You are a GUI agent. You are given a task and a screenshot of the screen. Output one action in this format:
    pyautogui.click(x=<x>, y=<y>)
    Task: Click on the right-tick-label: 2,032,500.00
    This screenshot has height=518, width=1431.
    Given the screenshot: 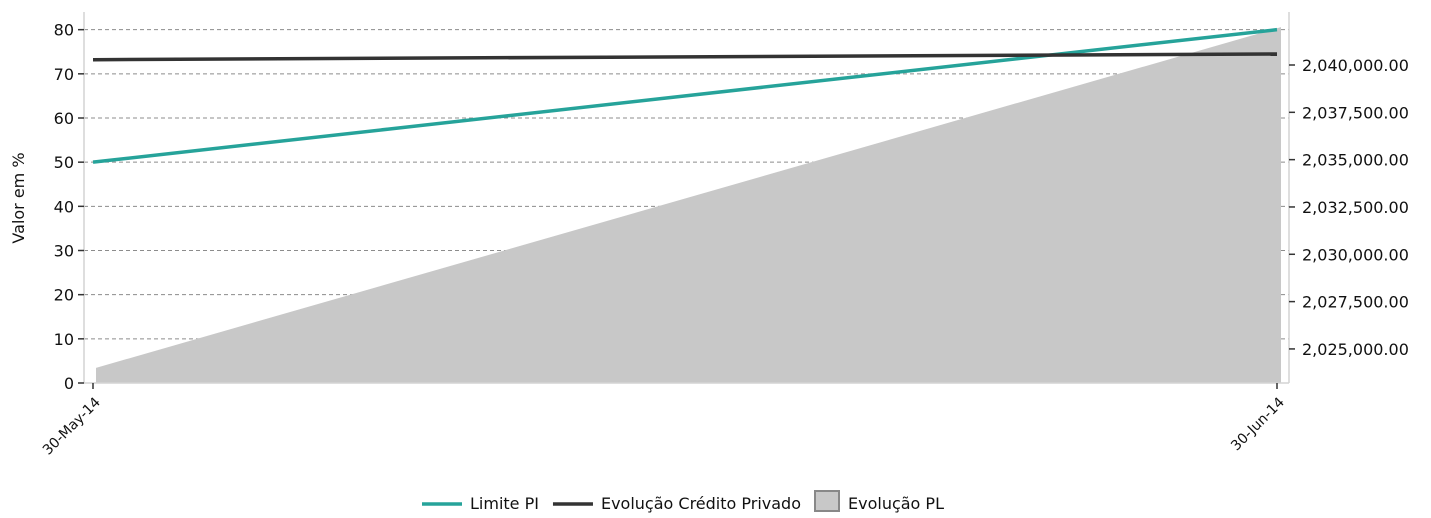 What is the action you would take?
    pyautogui.click(x=1355, y=207)
    